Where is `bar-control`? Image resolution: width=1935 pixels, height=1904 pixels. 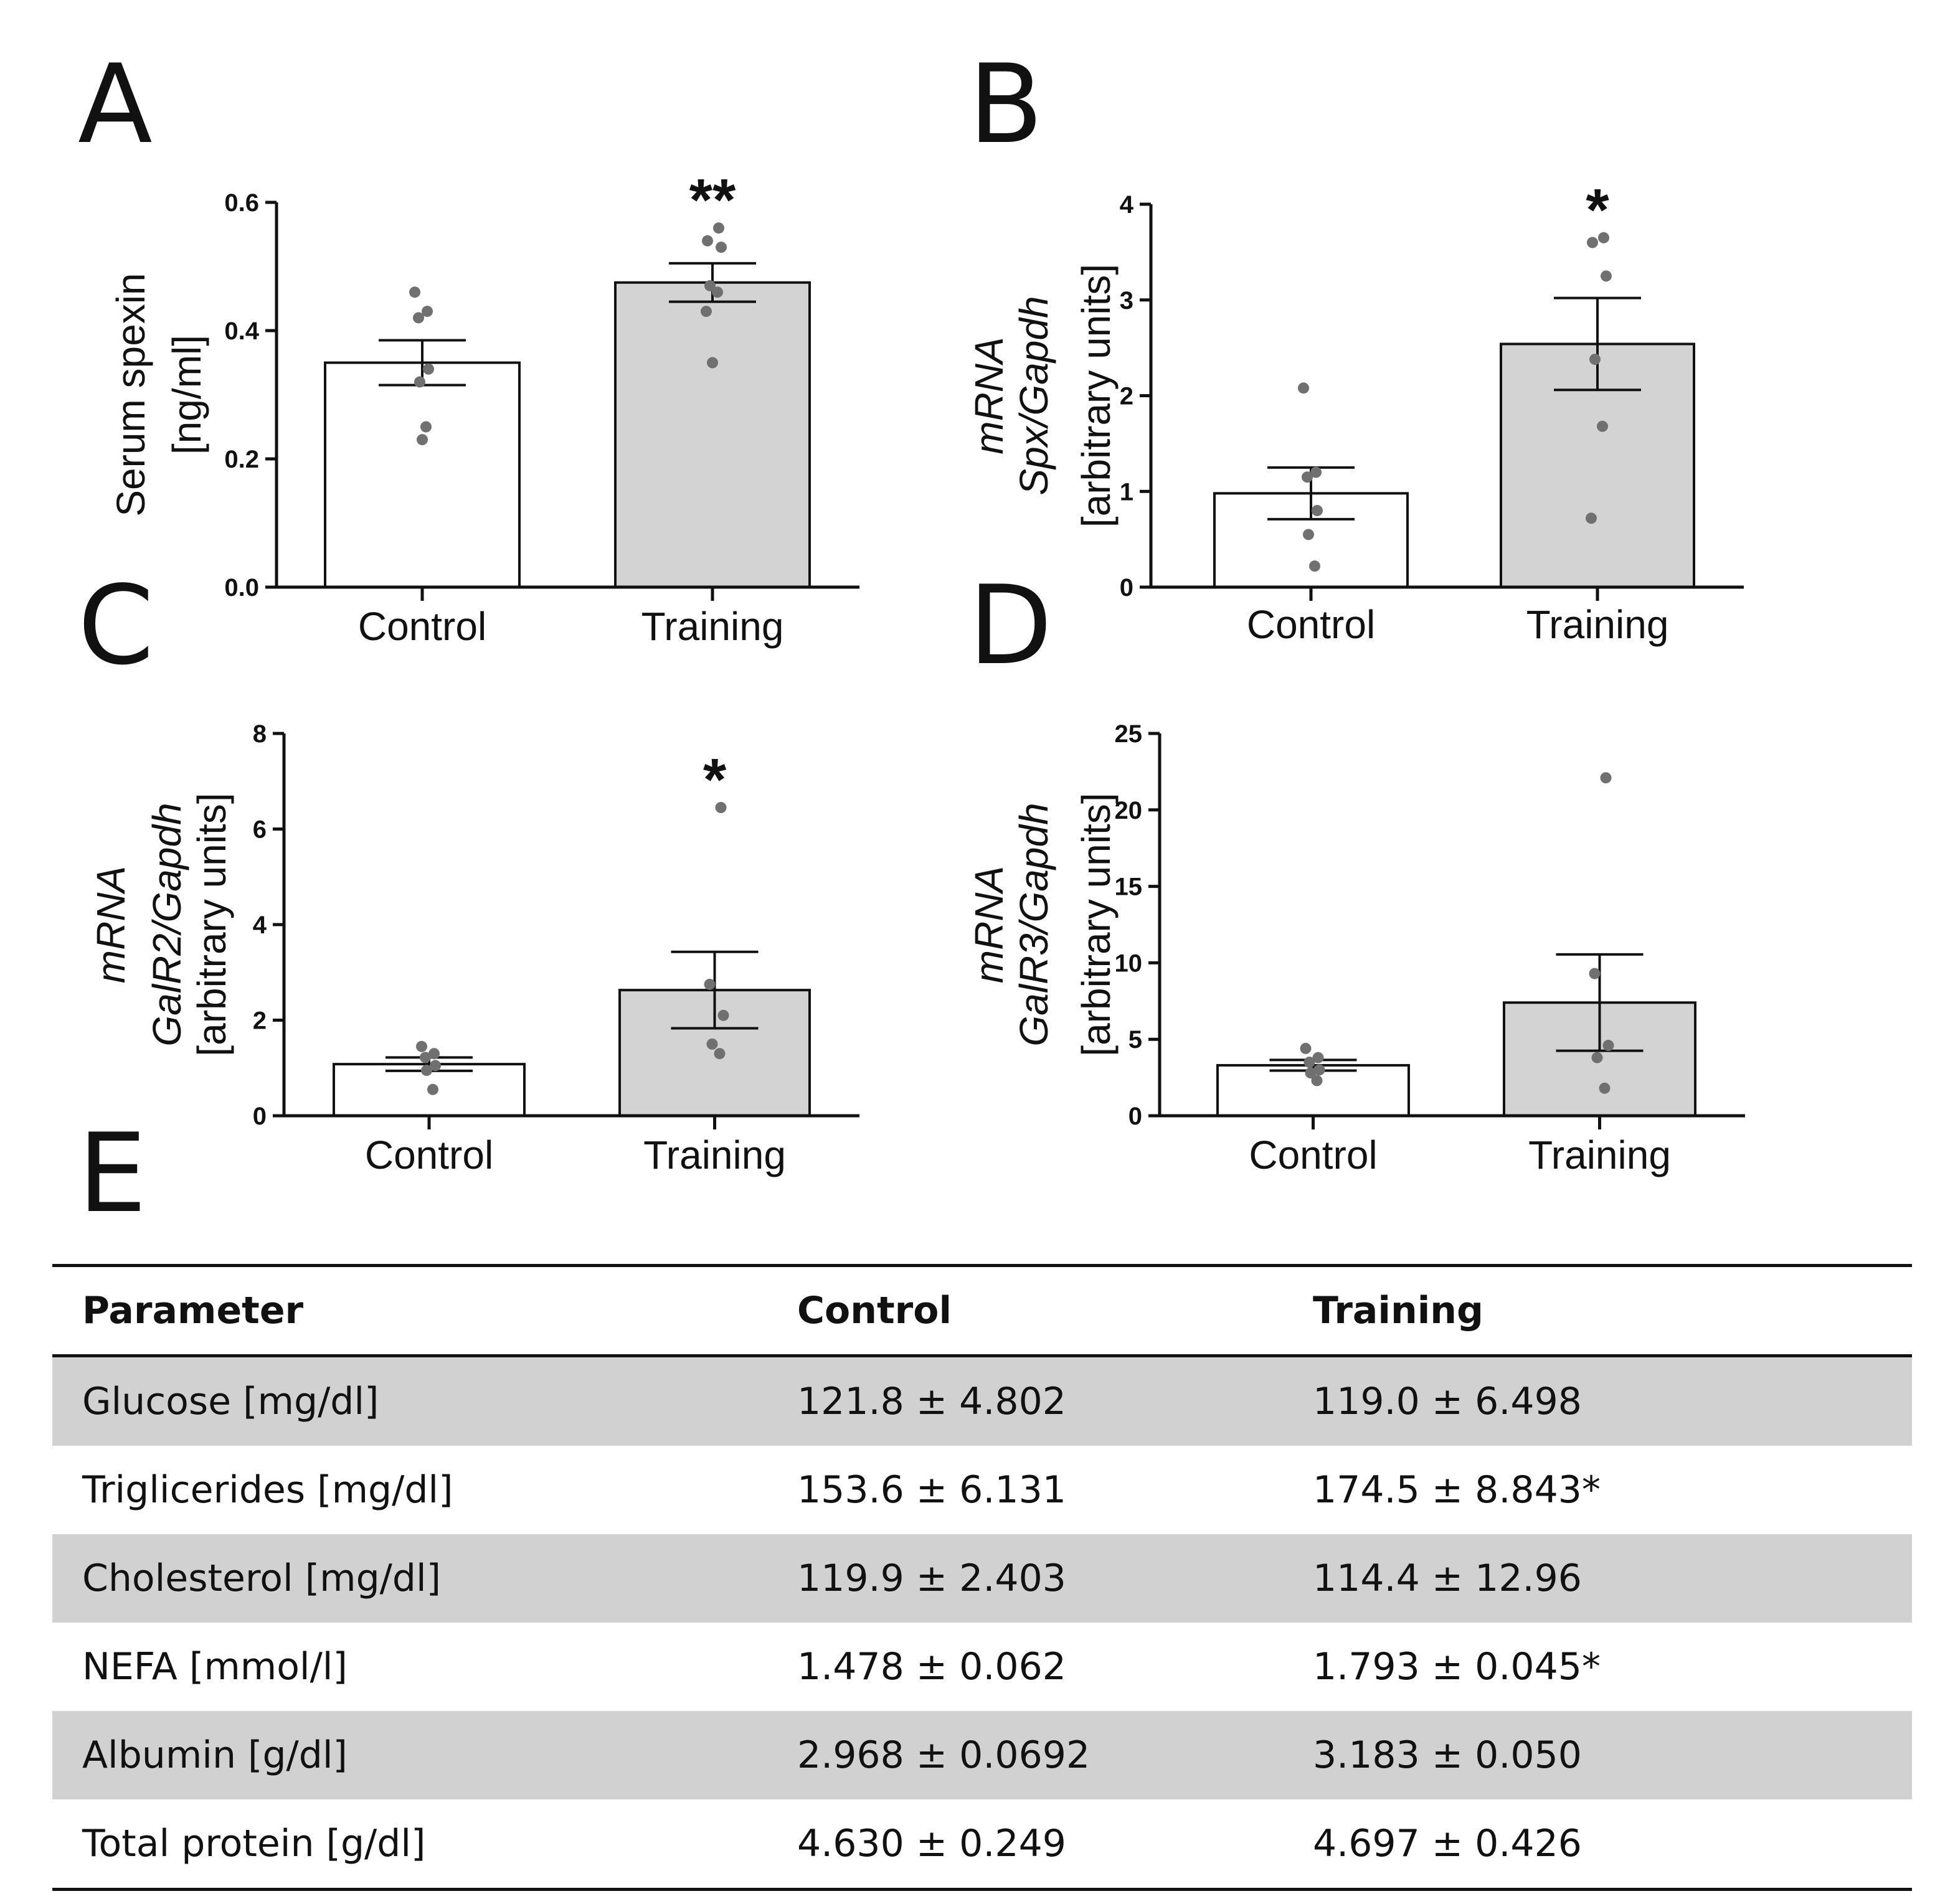 bar-control is located at coordinates (423, 474).